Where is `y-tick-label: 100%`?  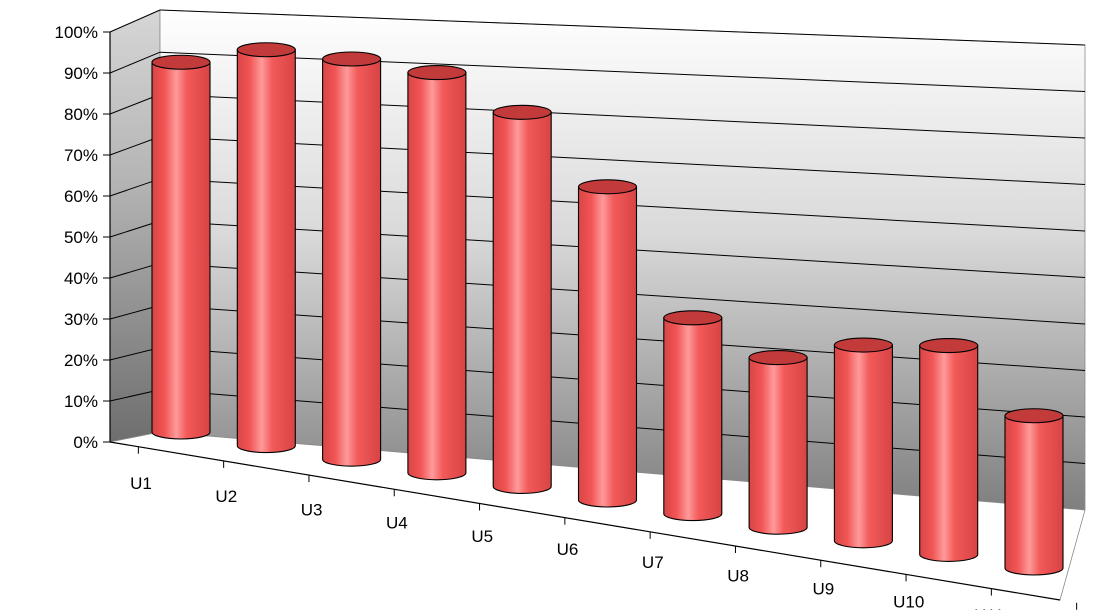 y-tick-label: 100% is located at coordinates (76, 32).